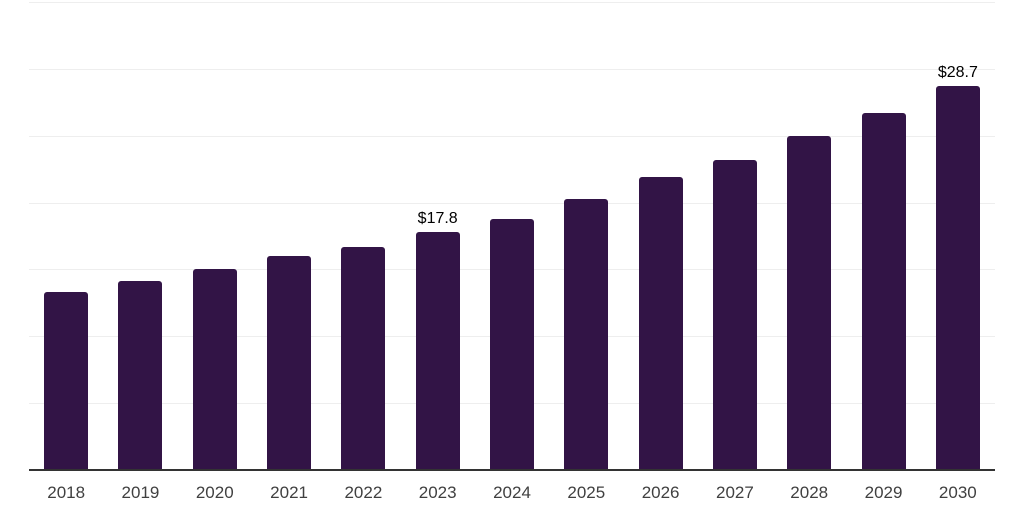 This screenshot has height=512, width=1024. Describe the element at coordinates (957, 73) in the screenshot. I see `bar-value-label: $28.7` at that location.